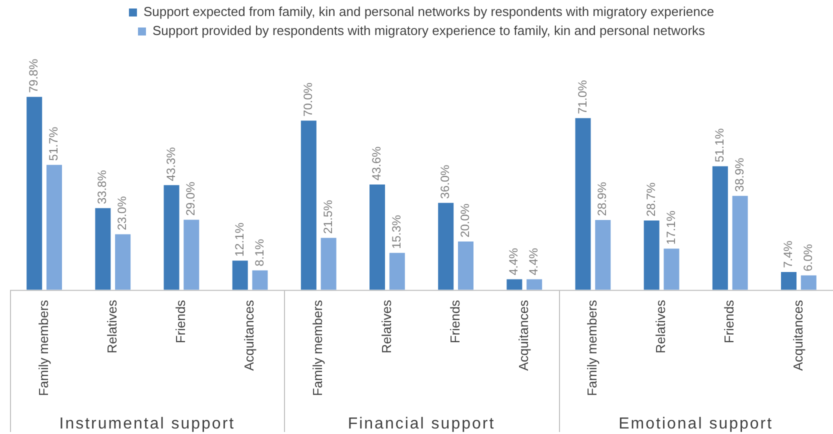 This screenshot has height=434, width=833. Describe the element at coordinates (671, 227) in the screenshot. I see `data-label: 17.1%` at that location.